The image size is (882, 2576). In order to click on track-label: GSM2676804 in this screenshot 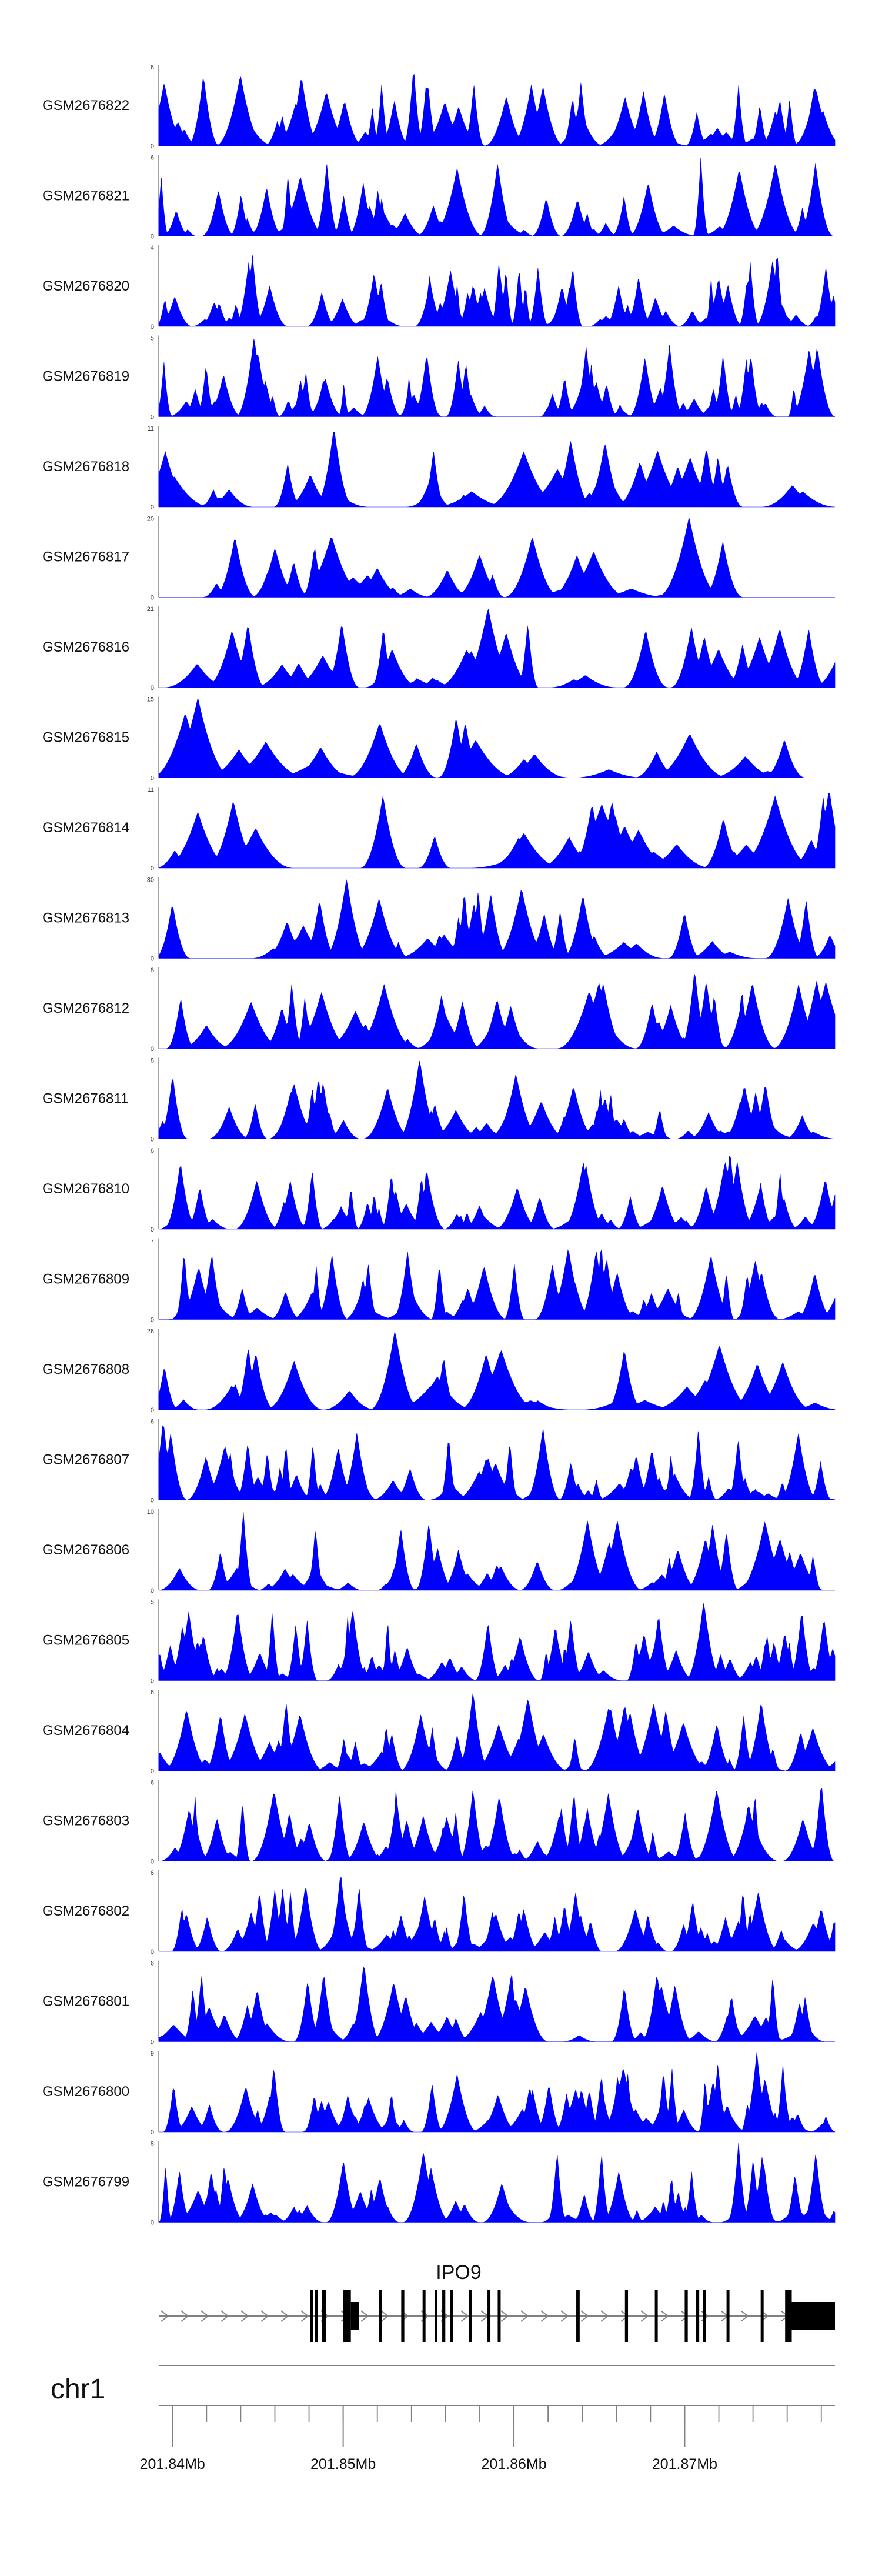, I will do `click(85, 1731)`.